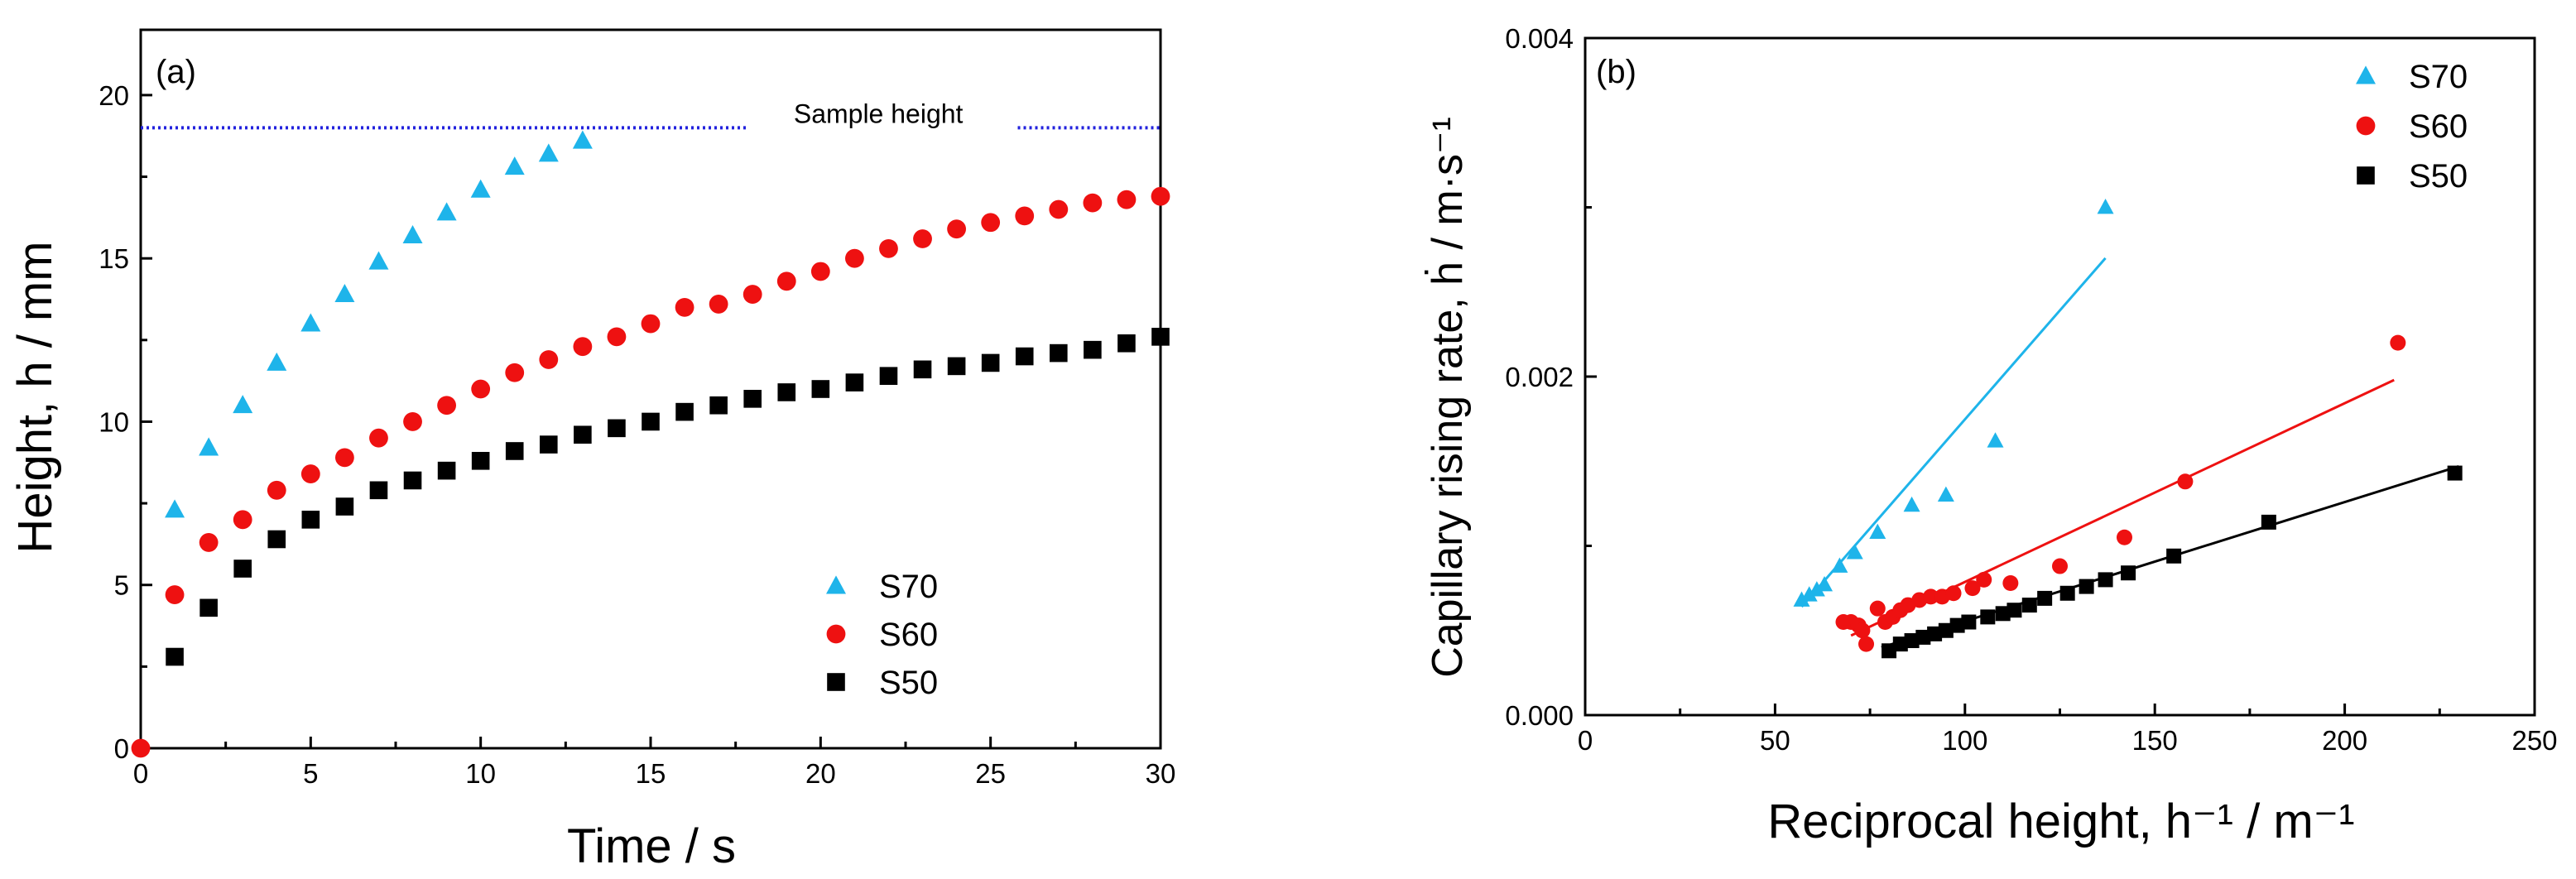 The height and width of the screenshot is (879, 2576). Describe the element at coordinates (1964, 740) in the screenshot. I see `panel-b-x-tick-label: 100` at that location.